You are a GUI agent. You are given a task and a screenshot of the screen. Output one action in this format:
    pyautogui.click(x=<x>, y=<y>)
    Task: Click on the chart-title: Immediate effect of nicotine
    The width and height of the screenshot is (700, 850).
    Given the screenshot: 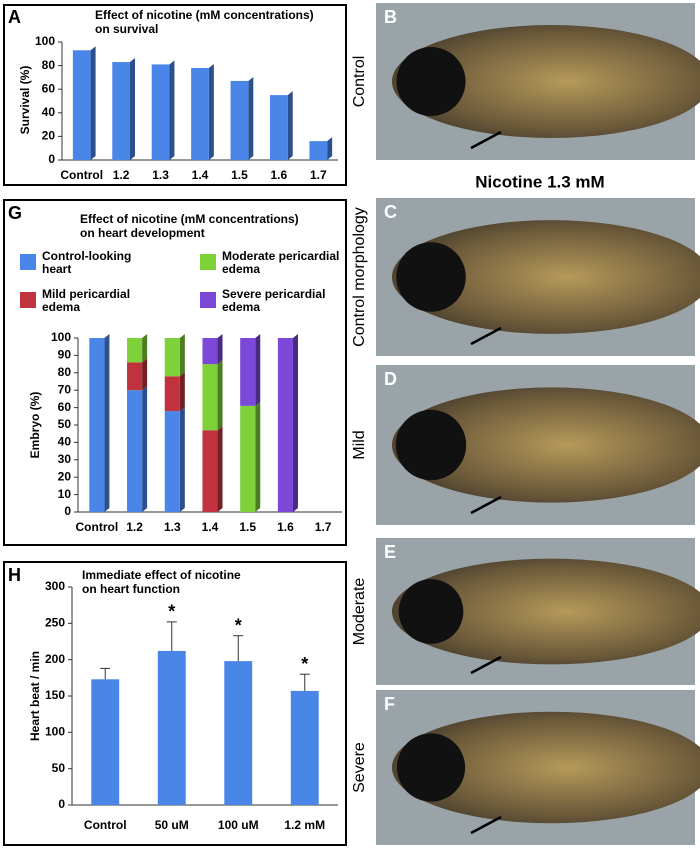 What is the action you would take?
    pyautogui.click(x=161, y=575)
    